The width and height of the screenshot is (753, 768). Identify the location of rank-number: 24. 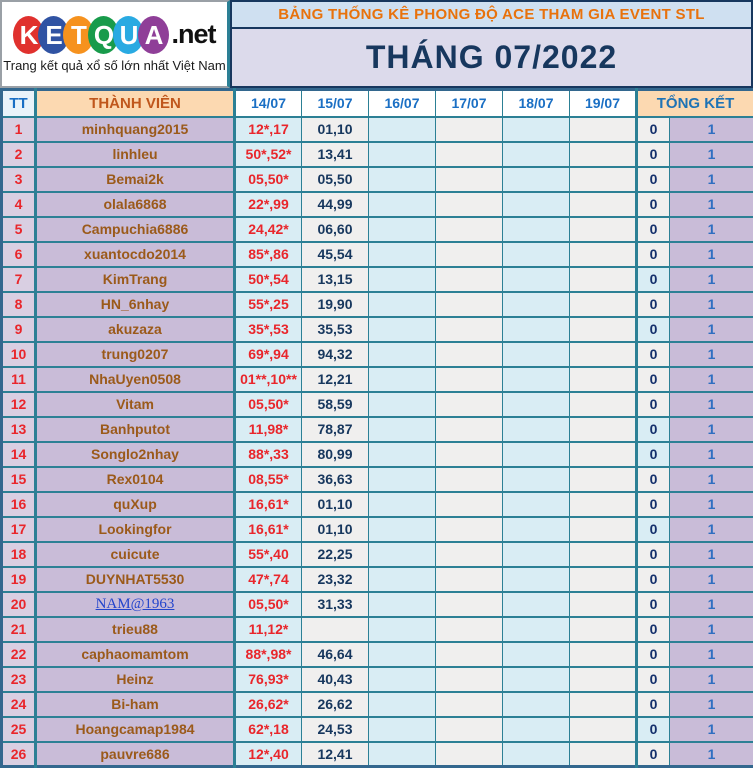
(19, 704).